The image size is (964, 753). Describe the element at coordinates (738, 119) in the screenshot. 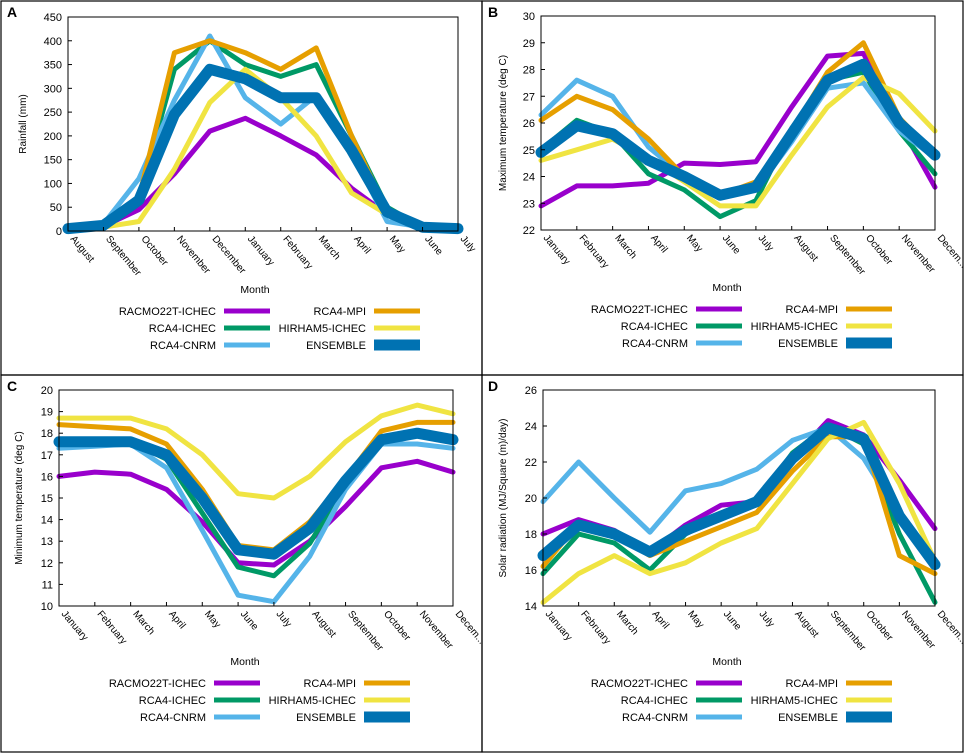

I see `series-line-rca4-mpi` at that location.